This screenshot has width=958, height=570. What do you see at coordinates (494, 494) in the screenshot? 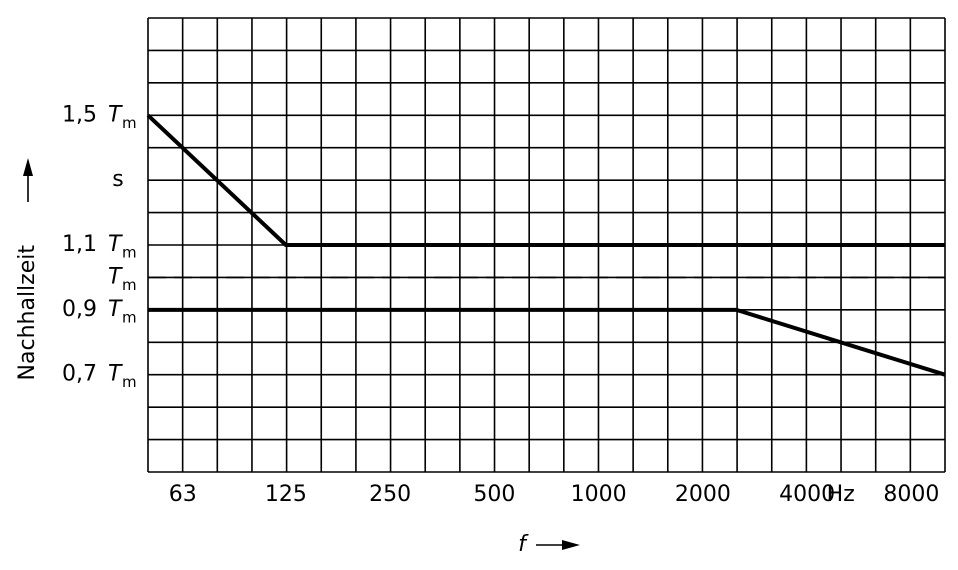
I see `x-tick-label: 500` at bounding box center [494, 494].